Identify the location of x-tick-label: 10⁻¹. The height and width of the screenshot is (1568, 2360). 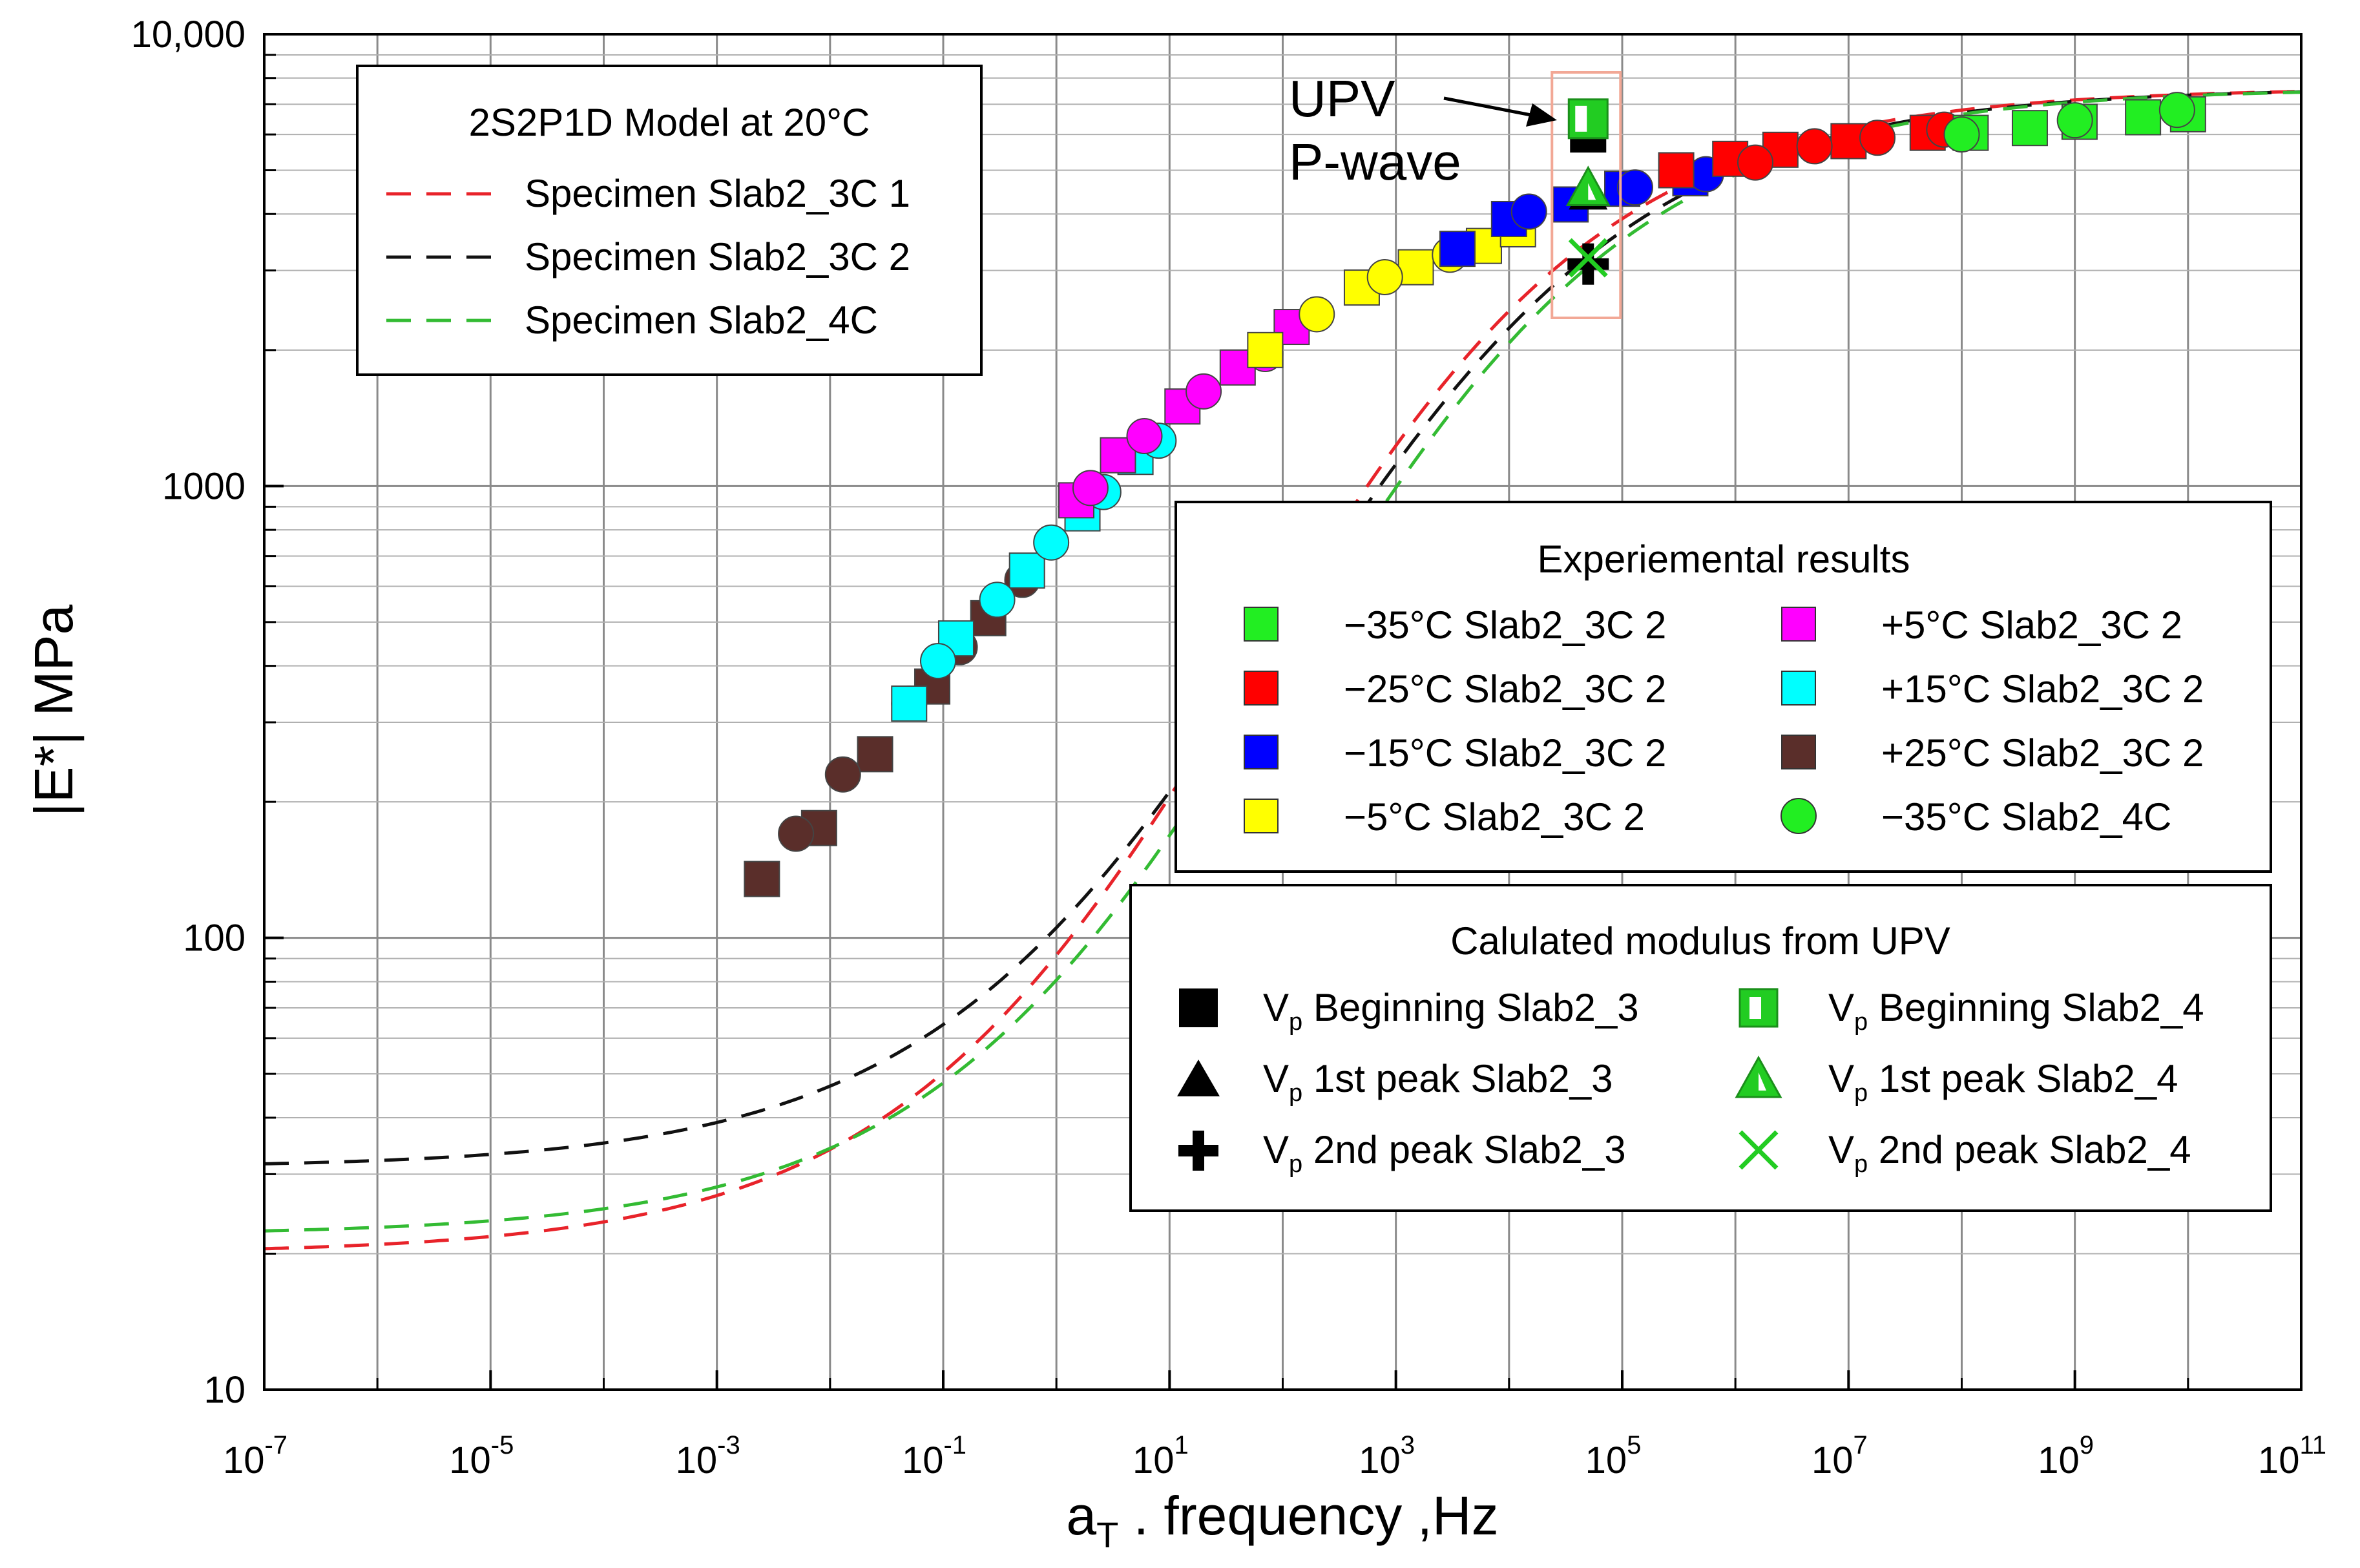
(934, 1456).